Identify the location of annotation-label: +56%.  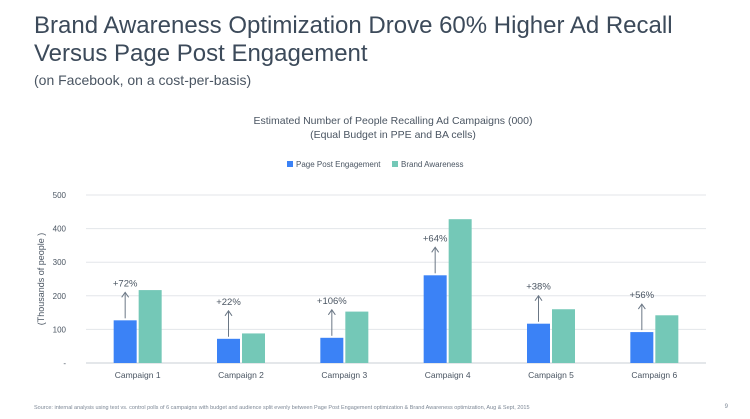
(642, 295).